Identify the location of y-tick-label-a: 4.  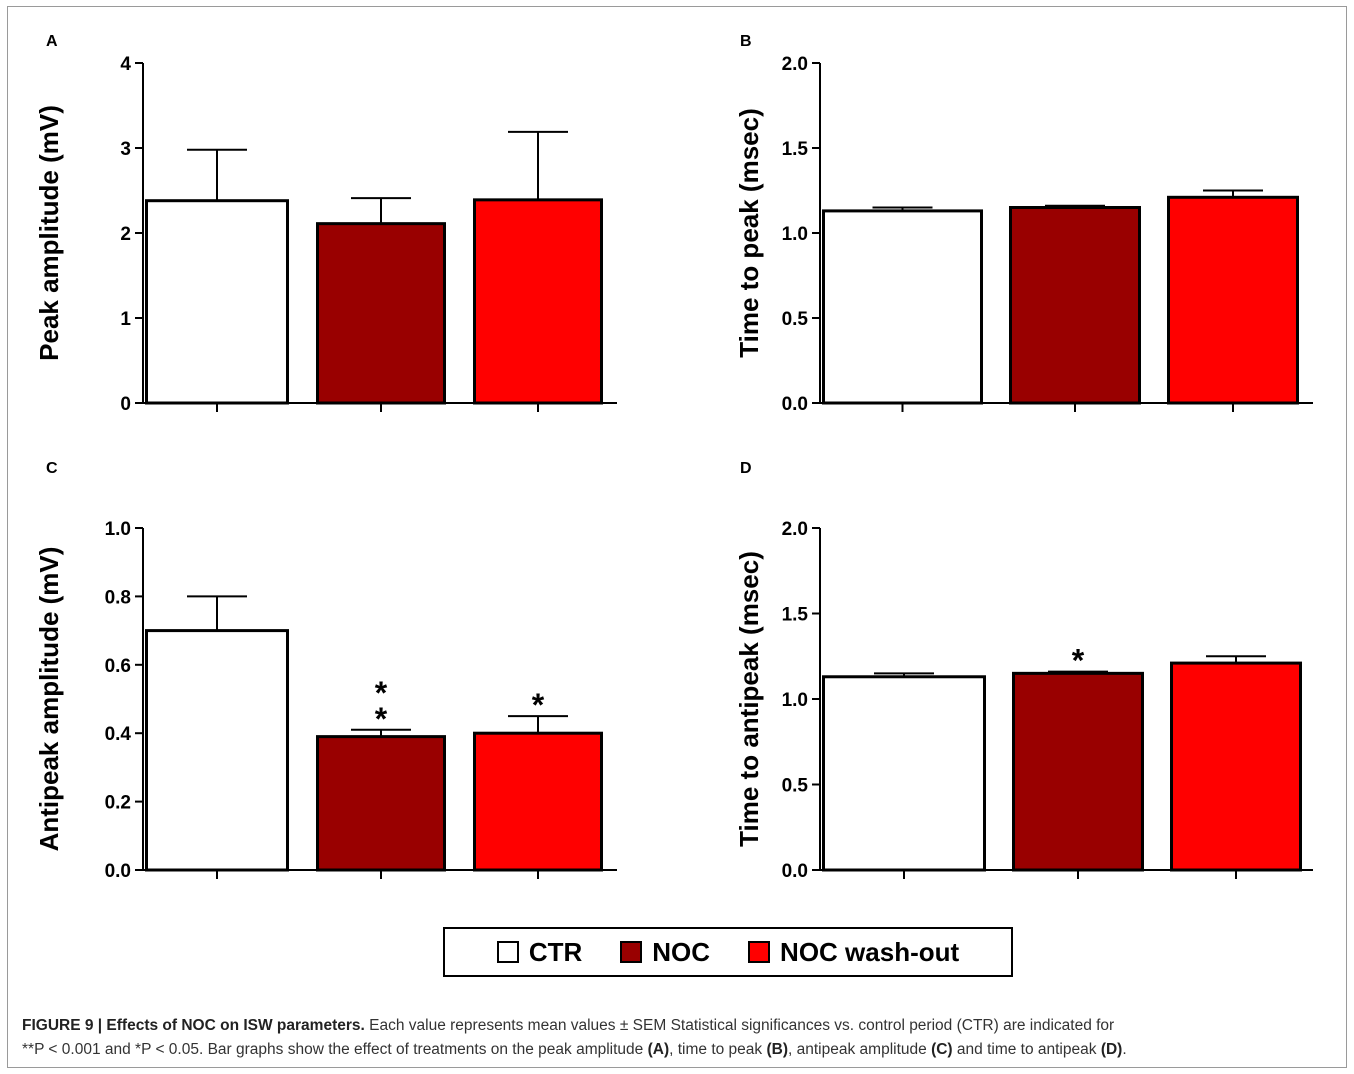
(125, 64).